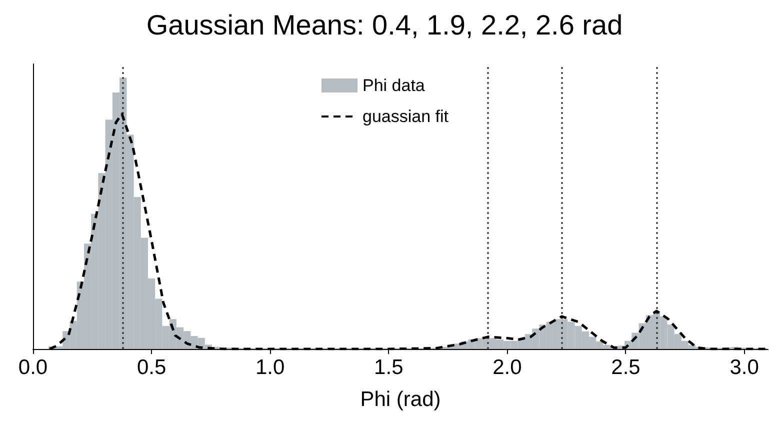 The image size is (769, 424). Describe the element at coordinates (507, 367) in the screenshot. I see `x-tick-label: 2.0` at that location.